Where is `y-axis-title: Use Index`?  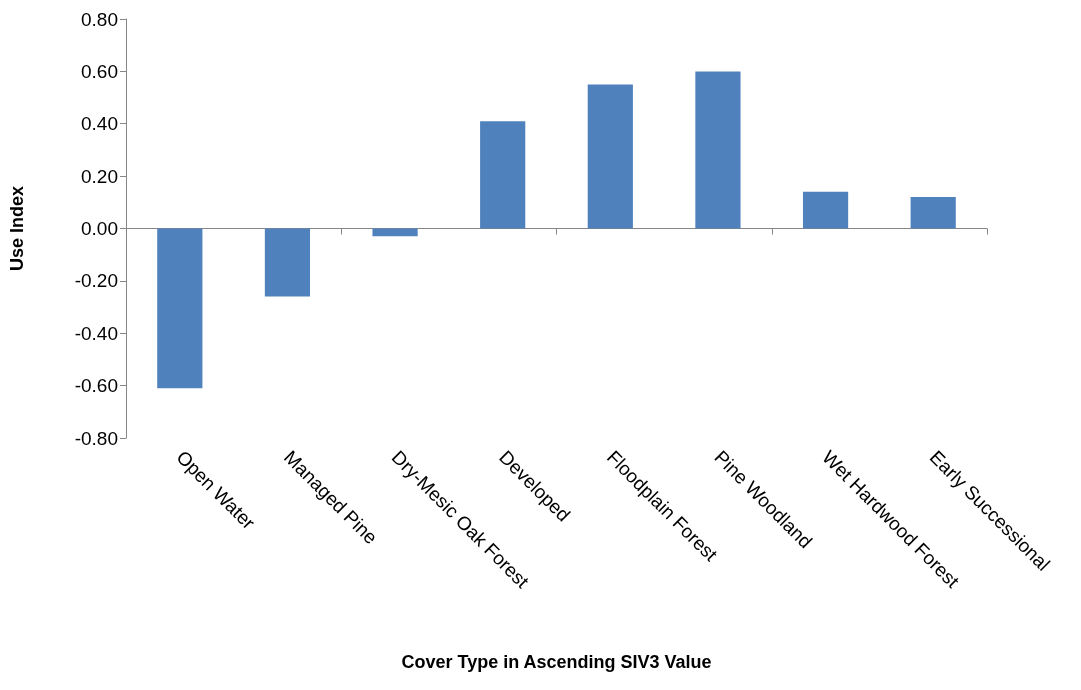
y-axis-title: Use Index is located at coordinates (17, 228).